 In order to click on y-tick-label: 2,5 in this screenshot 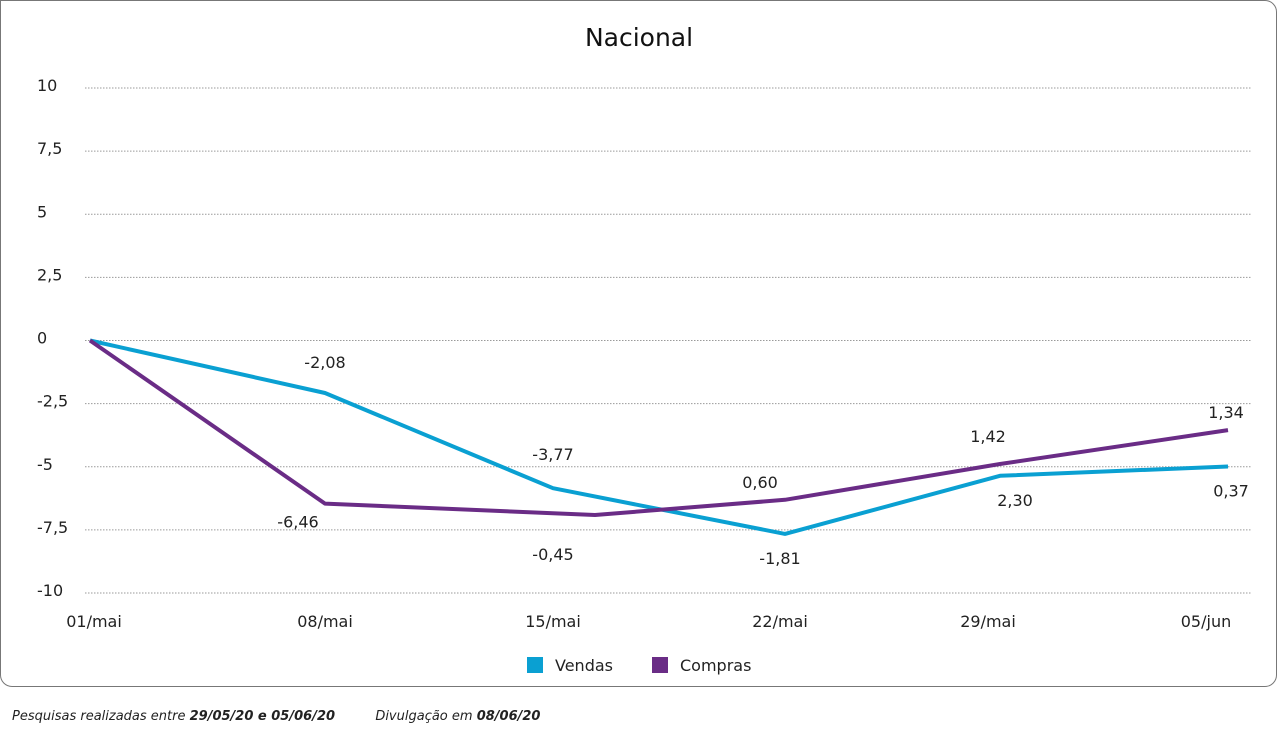, I will do `click(49, 274)`.